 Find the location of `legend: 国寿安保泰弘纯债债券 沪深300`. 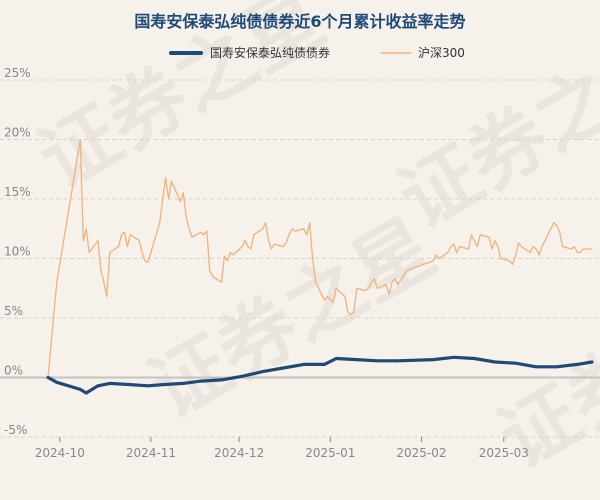

legend: 国寿安保泰弘纯债债券 沪深300 is located at coordinates (317, 52).